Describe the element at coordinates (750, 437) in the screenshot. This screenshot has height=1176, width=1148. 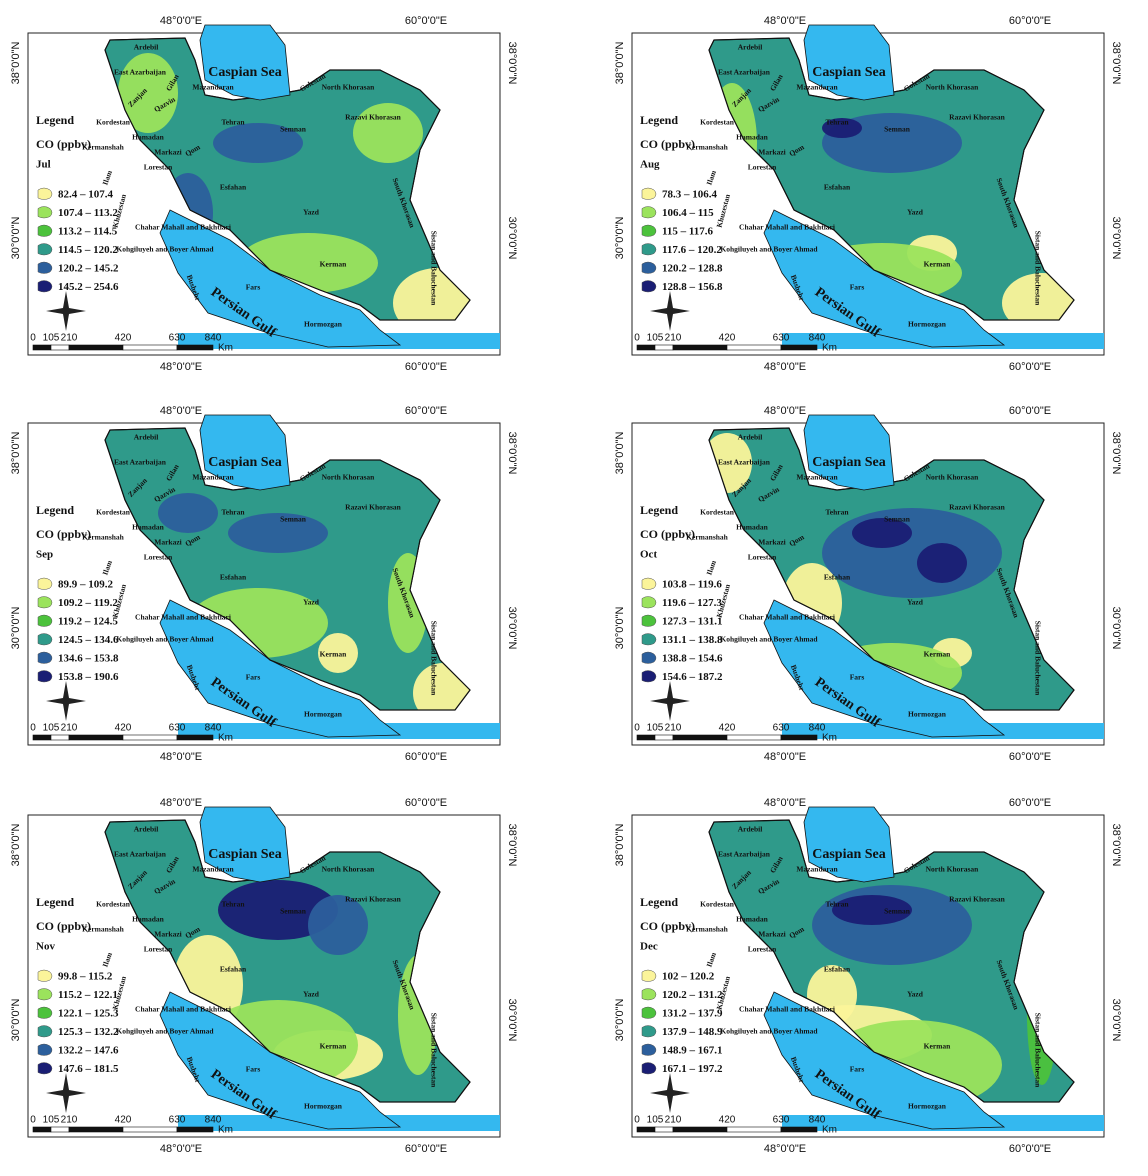
I see `province-label: Ardebil` at that location.